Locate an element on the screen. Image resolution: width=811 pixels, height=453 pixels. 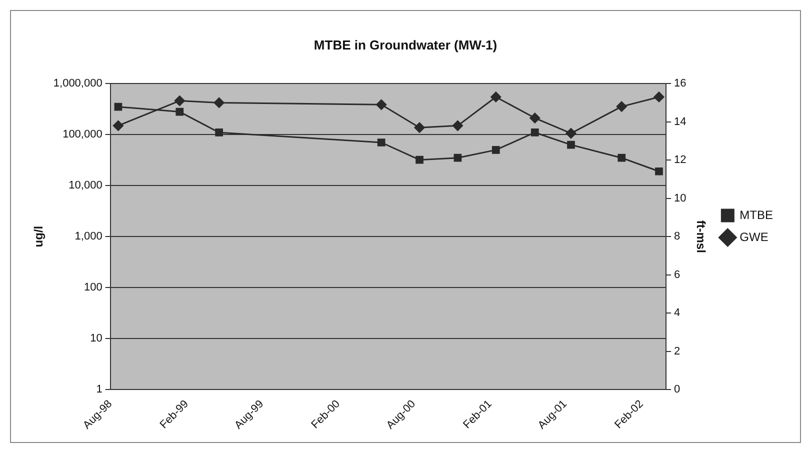
y2-tick-label: 14 is located at coordinates (680, 122).